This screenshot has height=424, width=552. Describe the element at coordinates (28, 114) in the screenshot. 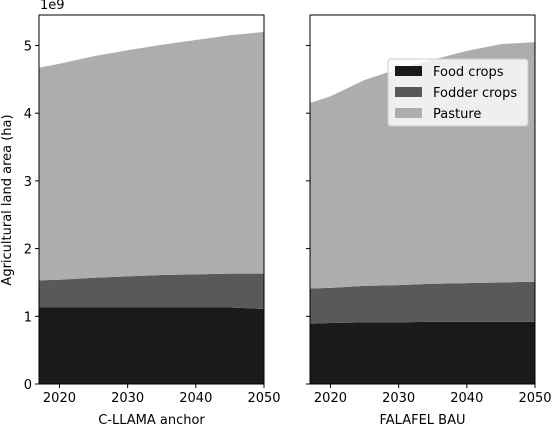

I see `y-tick-label: 4` at that location.